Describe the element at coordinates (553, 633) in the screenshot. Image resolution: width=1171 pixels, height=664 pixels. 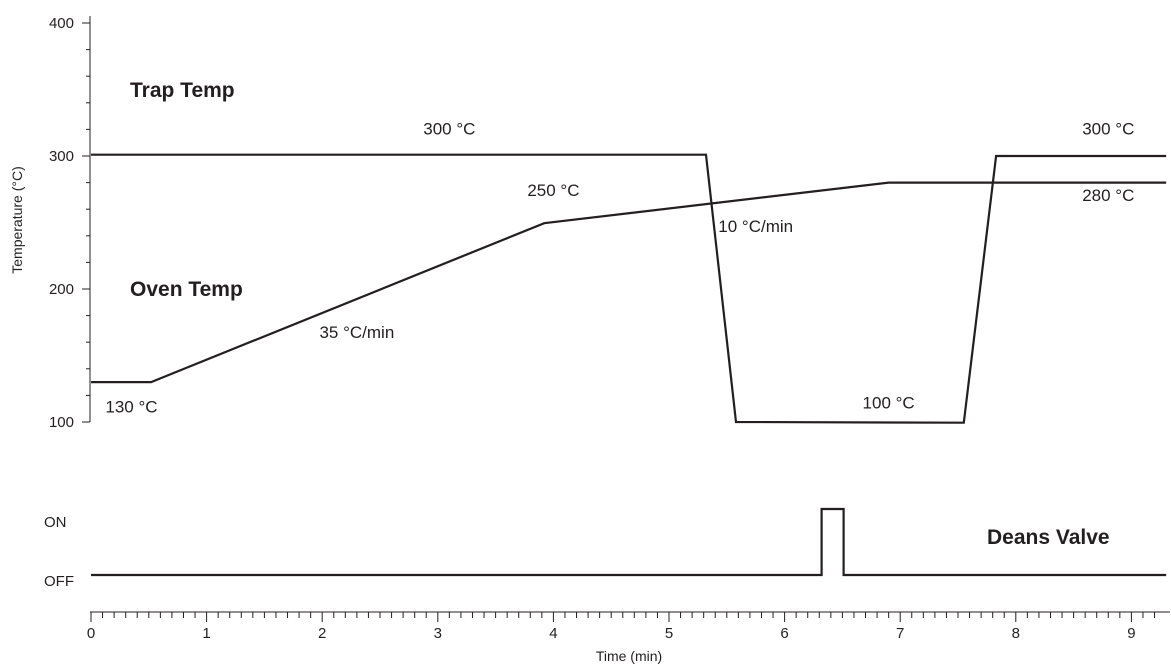
I see `x-tick-label: 4` at that location.